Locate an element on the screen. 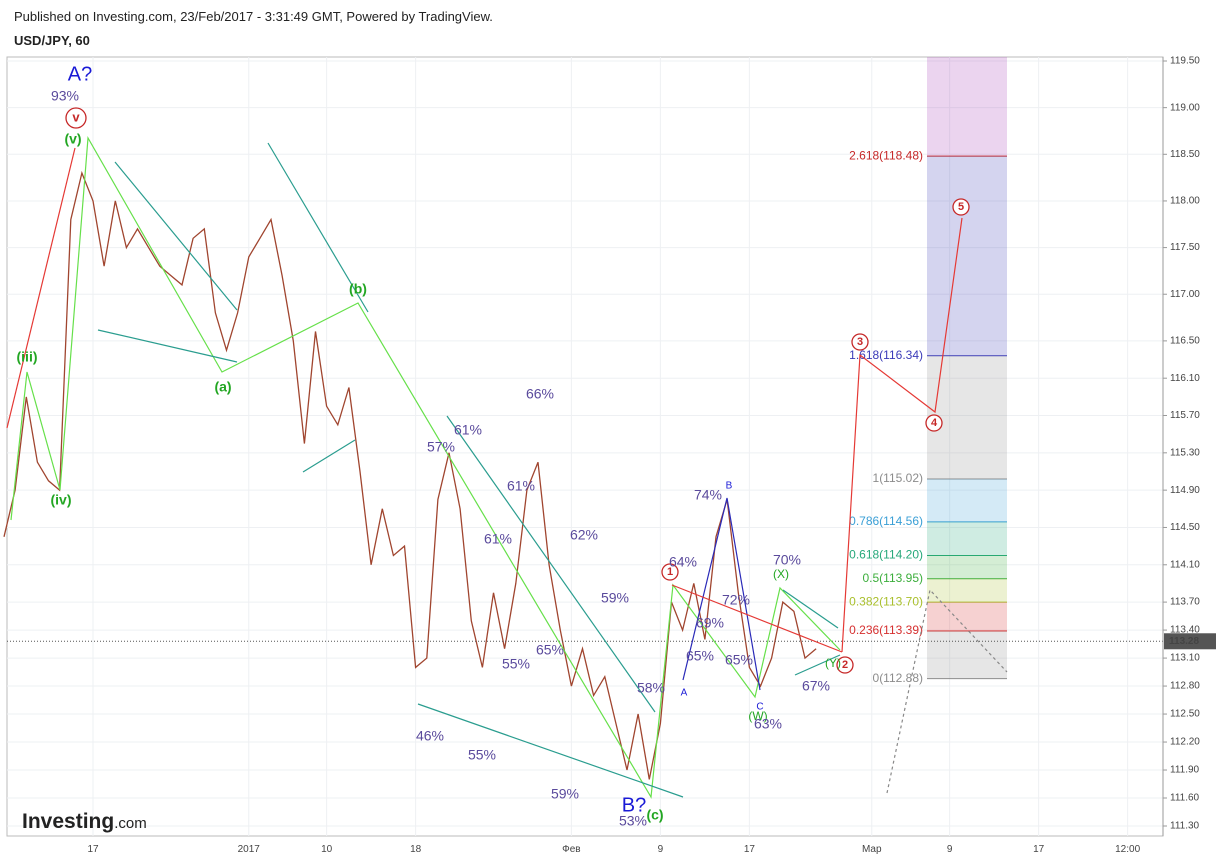 The image size is (1216, 866). fib-label: 1.618(116.34) is located at coordinates (886, 355).